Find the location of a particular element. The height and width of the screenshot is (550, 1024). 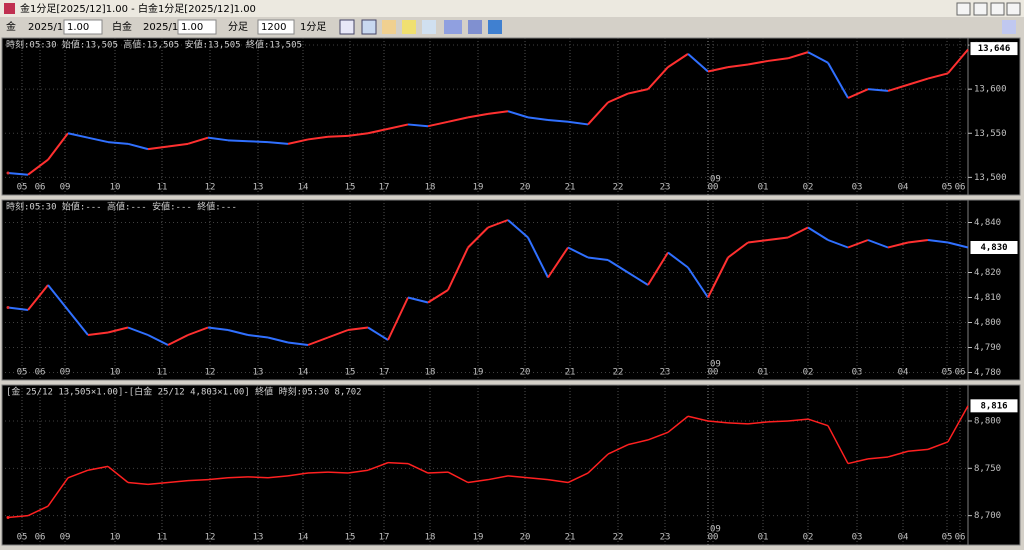

x-tick-label: 17 is located at coordinates (384, 373).